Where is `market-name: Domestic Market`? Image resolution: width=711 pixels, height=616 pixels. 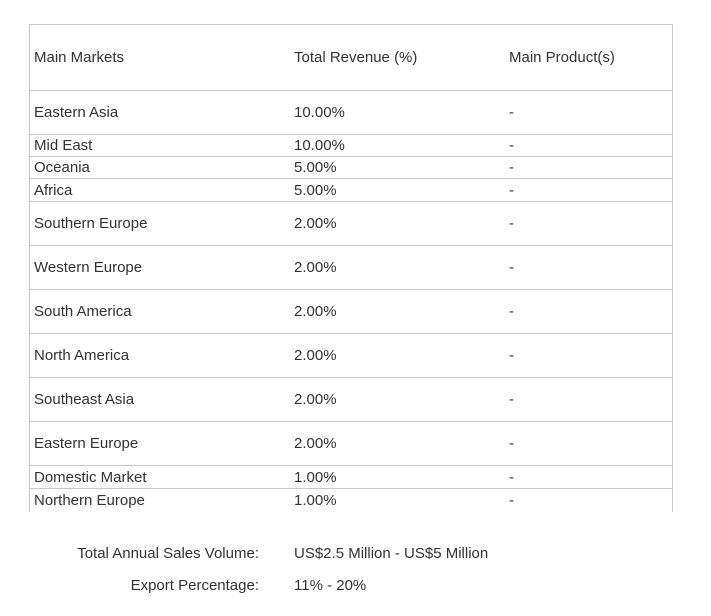
market-name: Domestic Market is located at coordinates (90, 477).